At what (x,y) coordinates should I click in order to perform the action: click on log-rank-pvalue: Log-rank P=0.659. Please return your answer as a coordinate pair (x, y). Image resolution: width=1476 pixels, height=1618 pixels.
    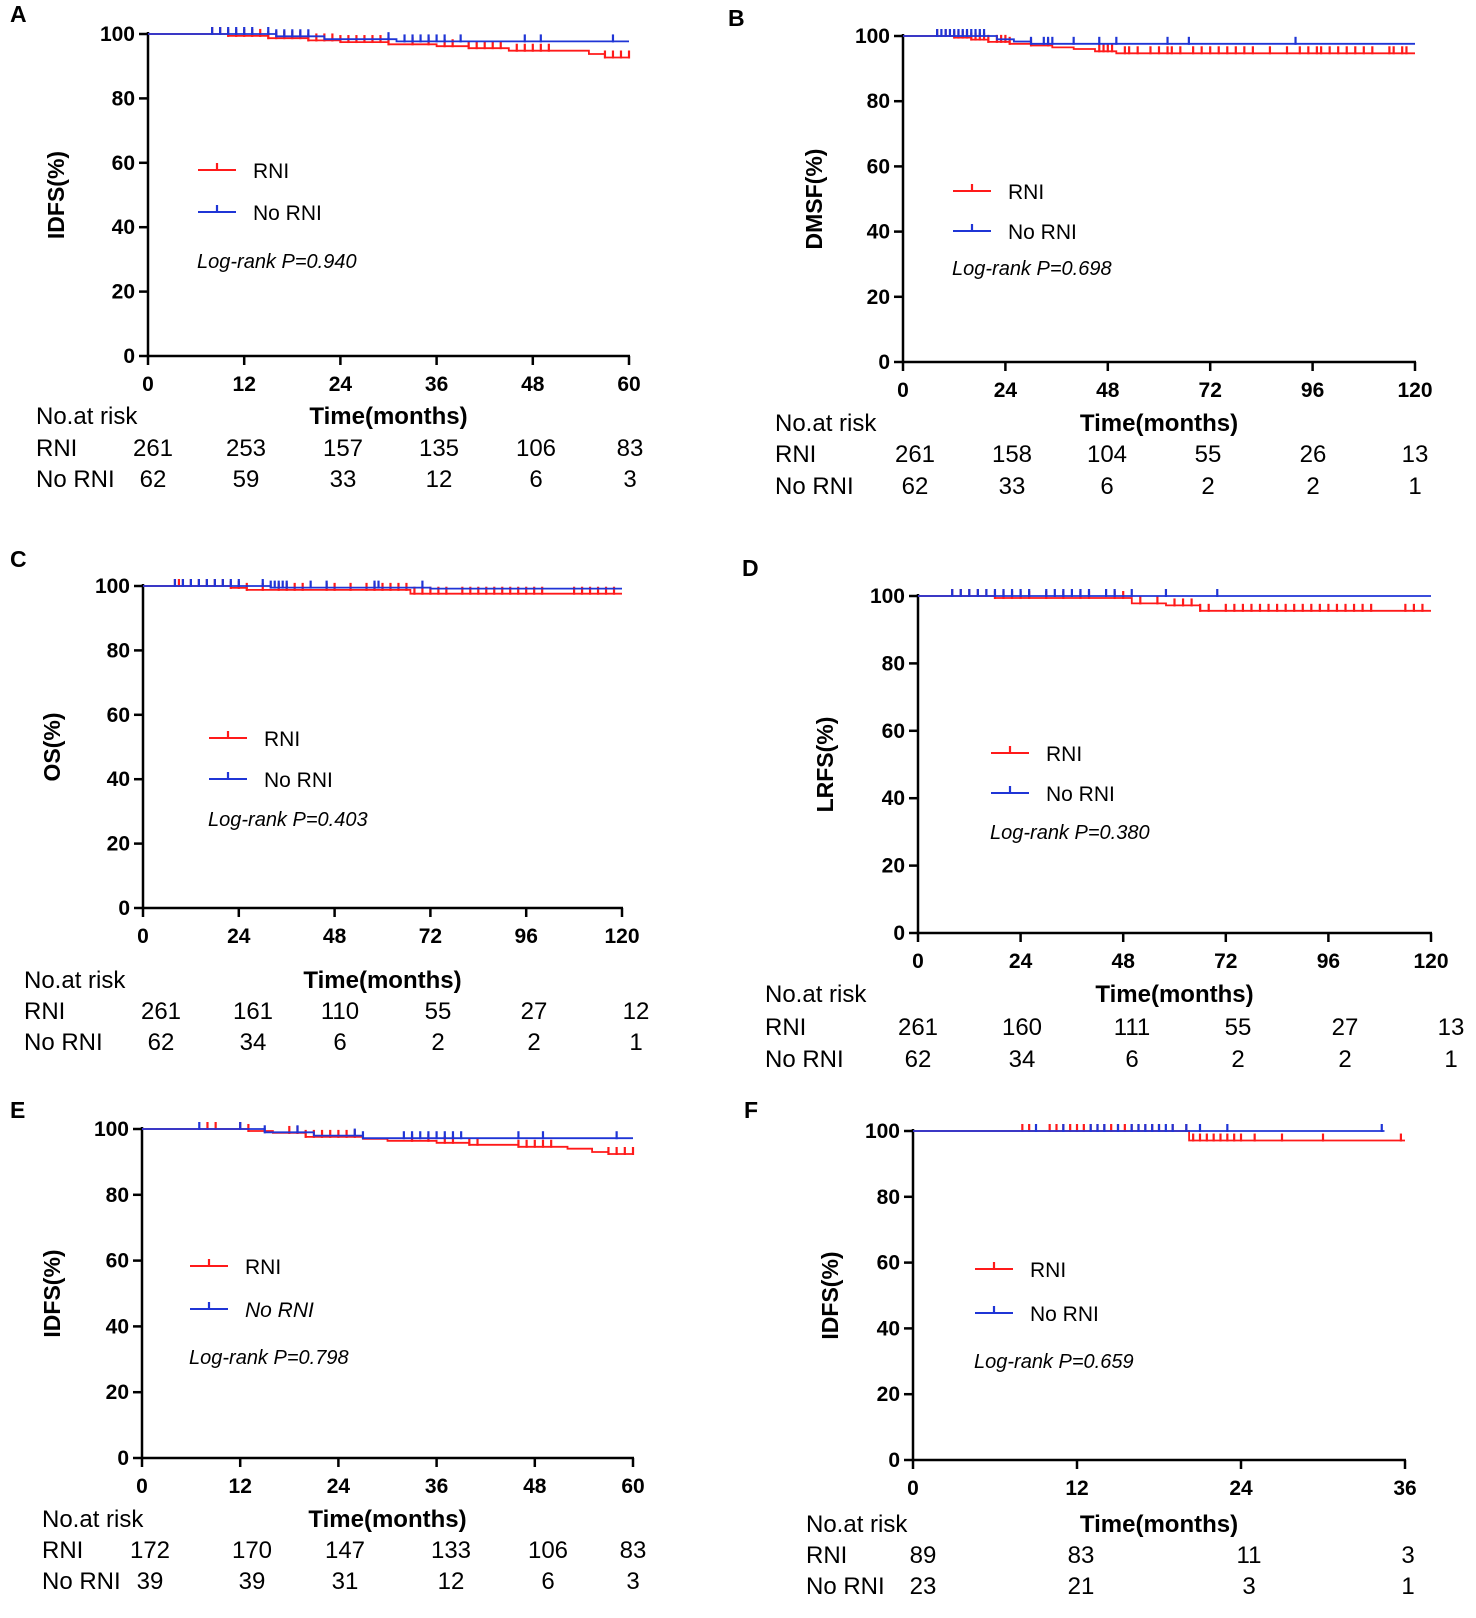
    Looking at the image, I should click on (1054, 1362).